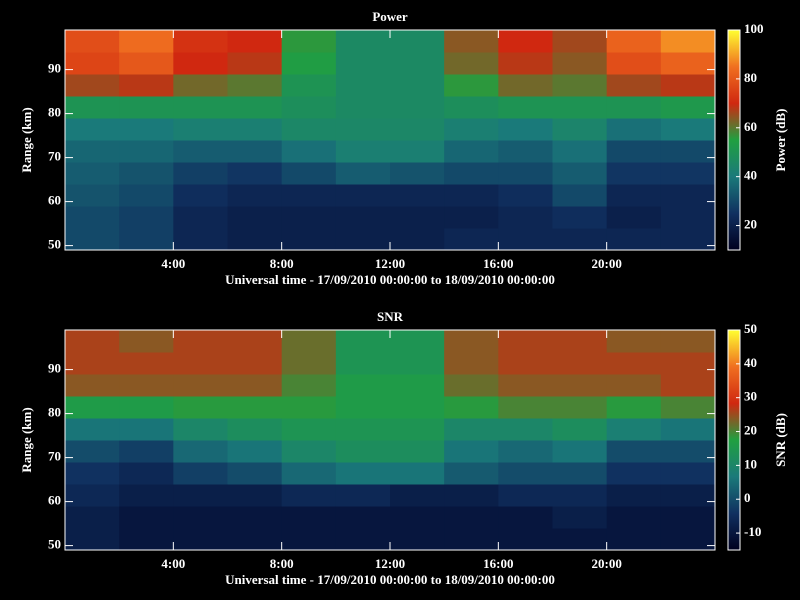 Image resolution: width=800 pixels, height=600 pixels. I want to click on x-tick-label: 20:00, so click(606, 263).